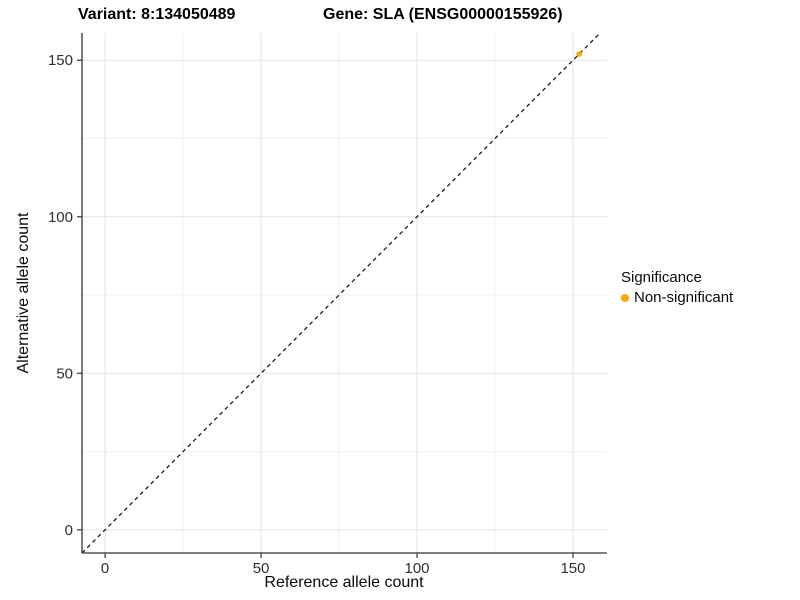  I want to click on y-tick-label: 100, so click(60, 217).